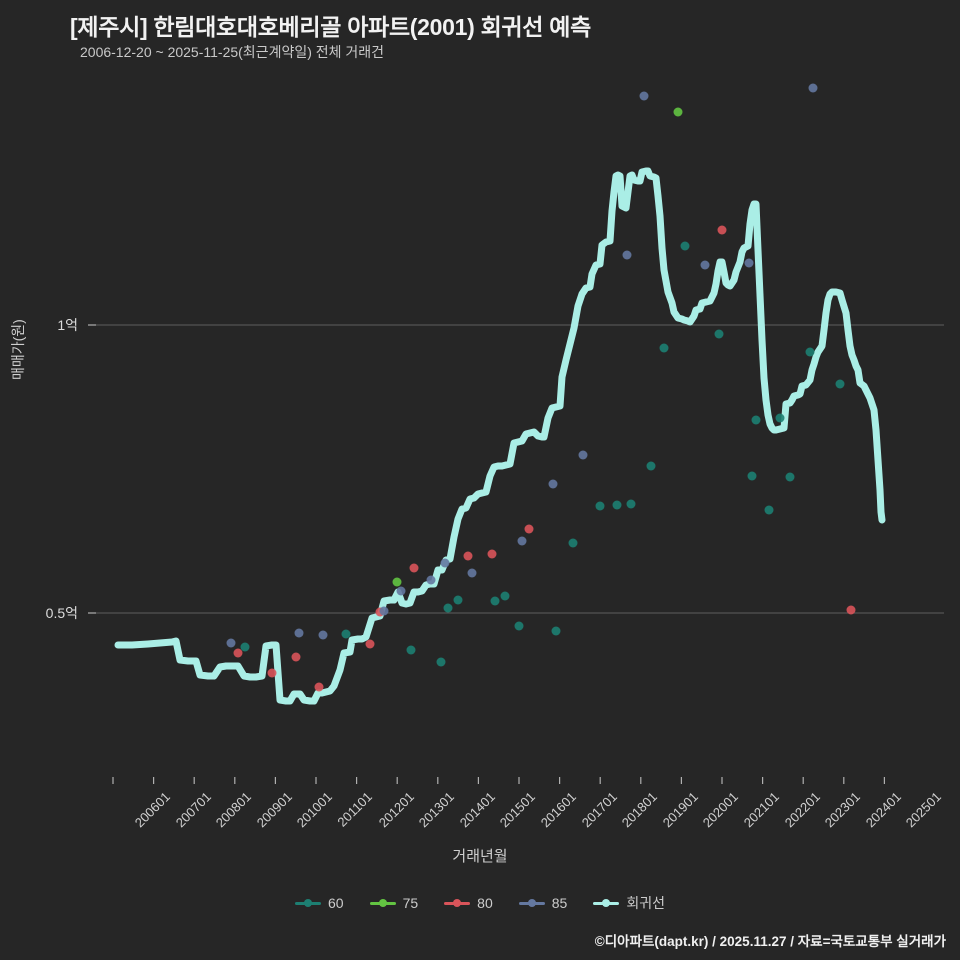 Image resolution: width=960 pixels, height=960 pixels. I want to click on legend-label: 75, so click(410, 903).